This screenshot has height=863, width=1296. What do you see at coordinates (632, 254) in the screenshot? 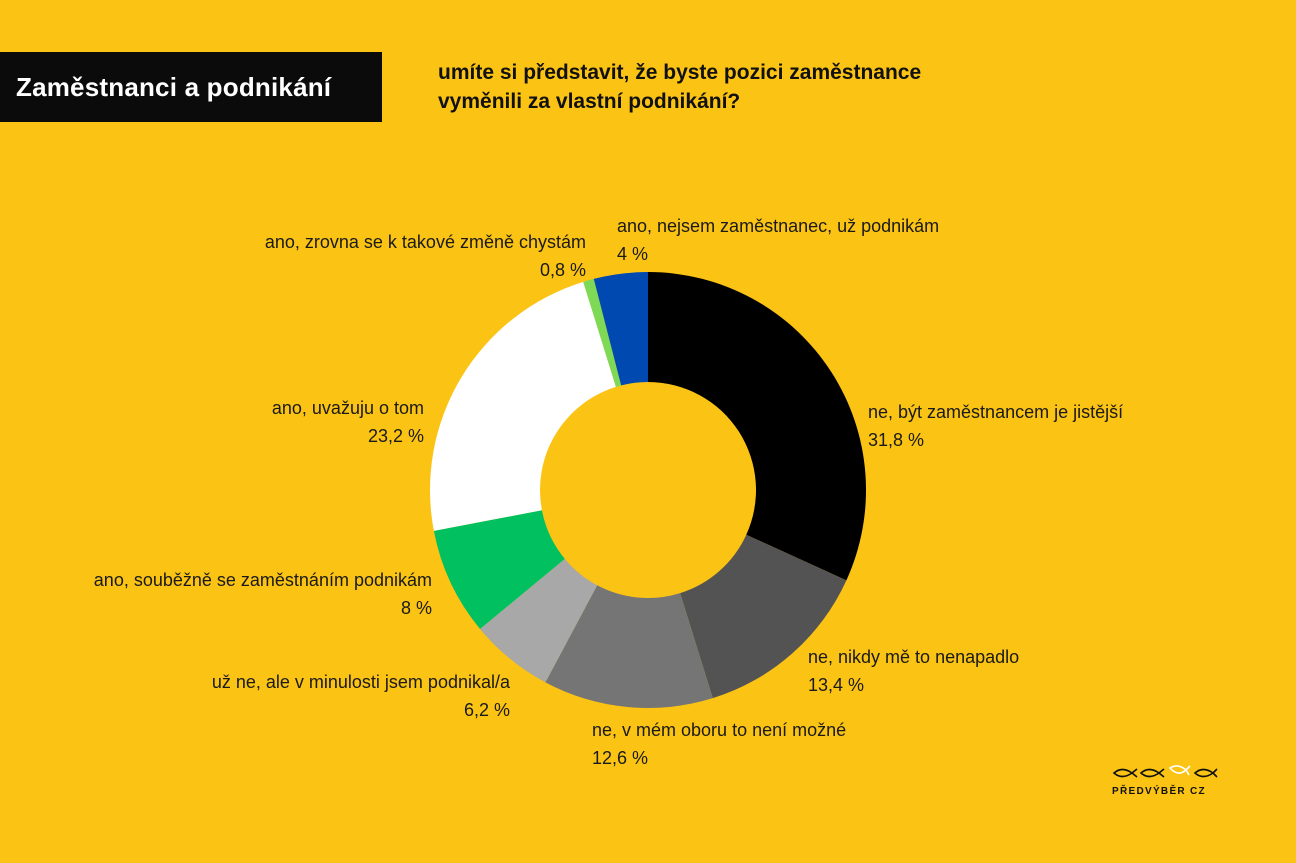
I see `slice-value-label: 4 %` at bounding box center [632, 254].